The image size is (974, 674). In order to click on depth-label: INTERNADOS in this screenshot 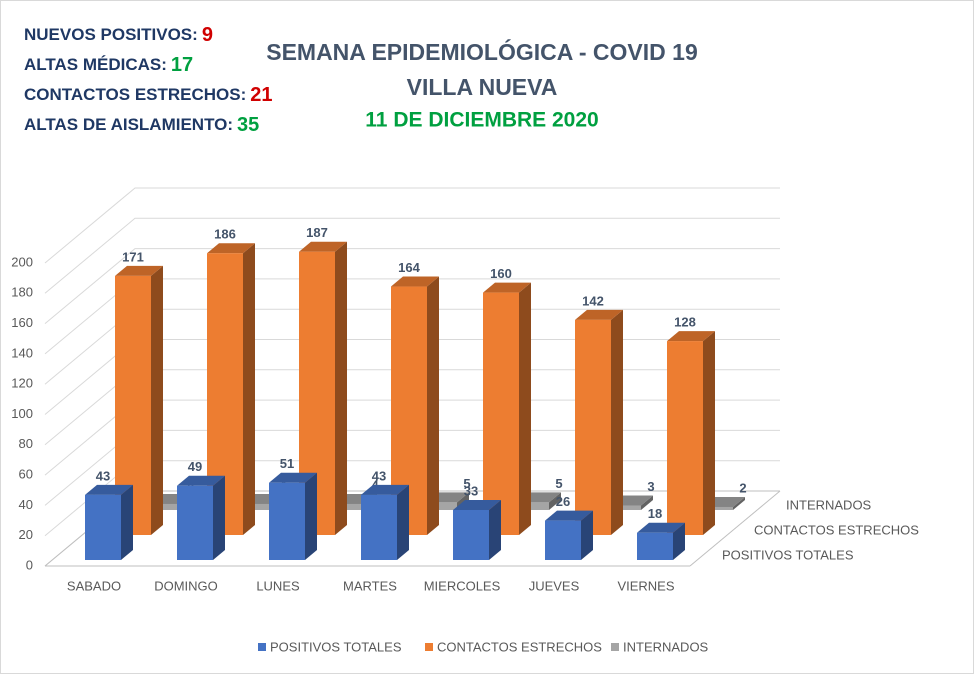, I will do `click(829, 504)`.